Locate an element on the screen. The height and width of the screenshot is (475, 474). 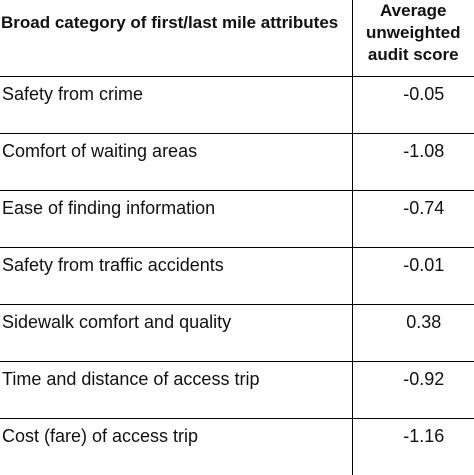
row-score: -0.05 is located at coordinates (413, 105).